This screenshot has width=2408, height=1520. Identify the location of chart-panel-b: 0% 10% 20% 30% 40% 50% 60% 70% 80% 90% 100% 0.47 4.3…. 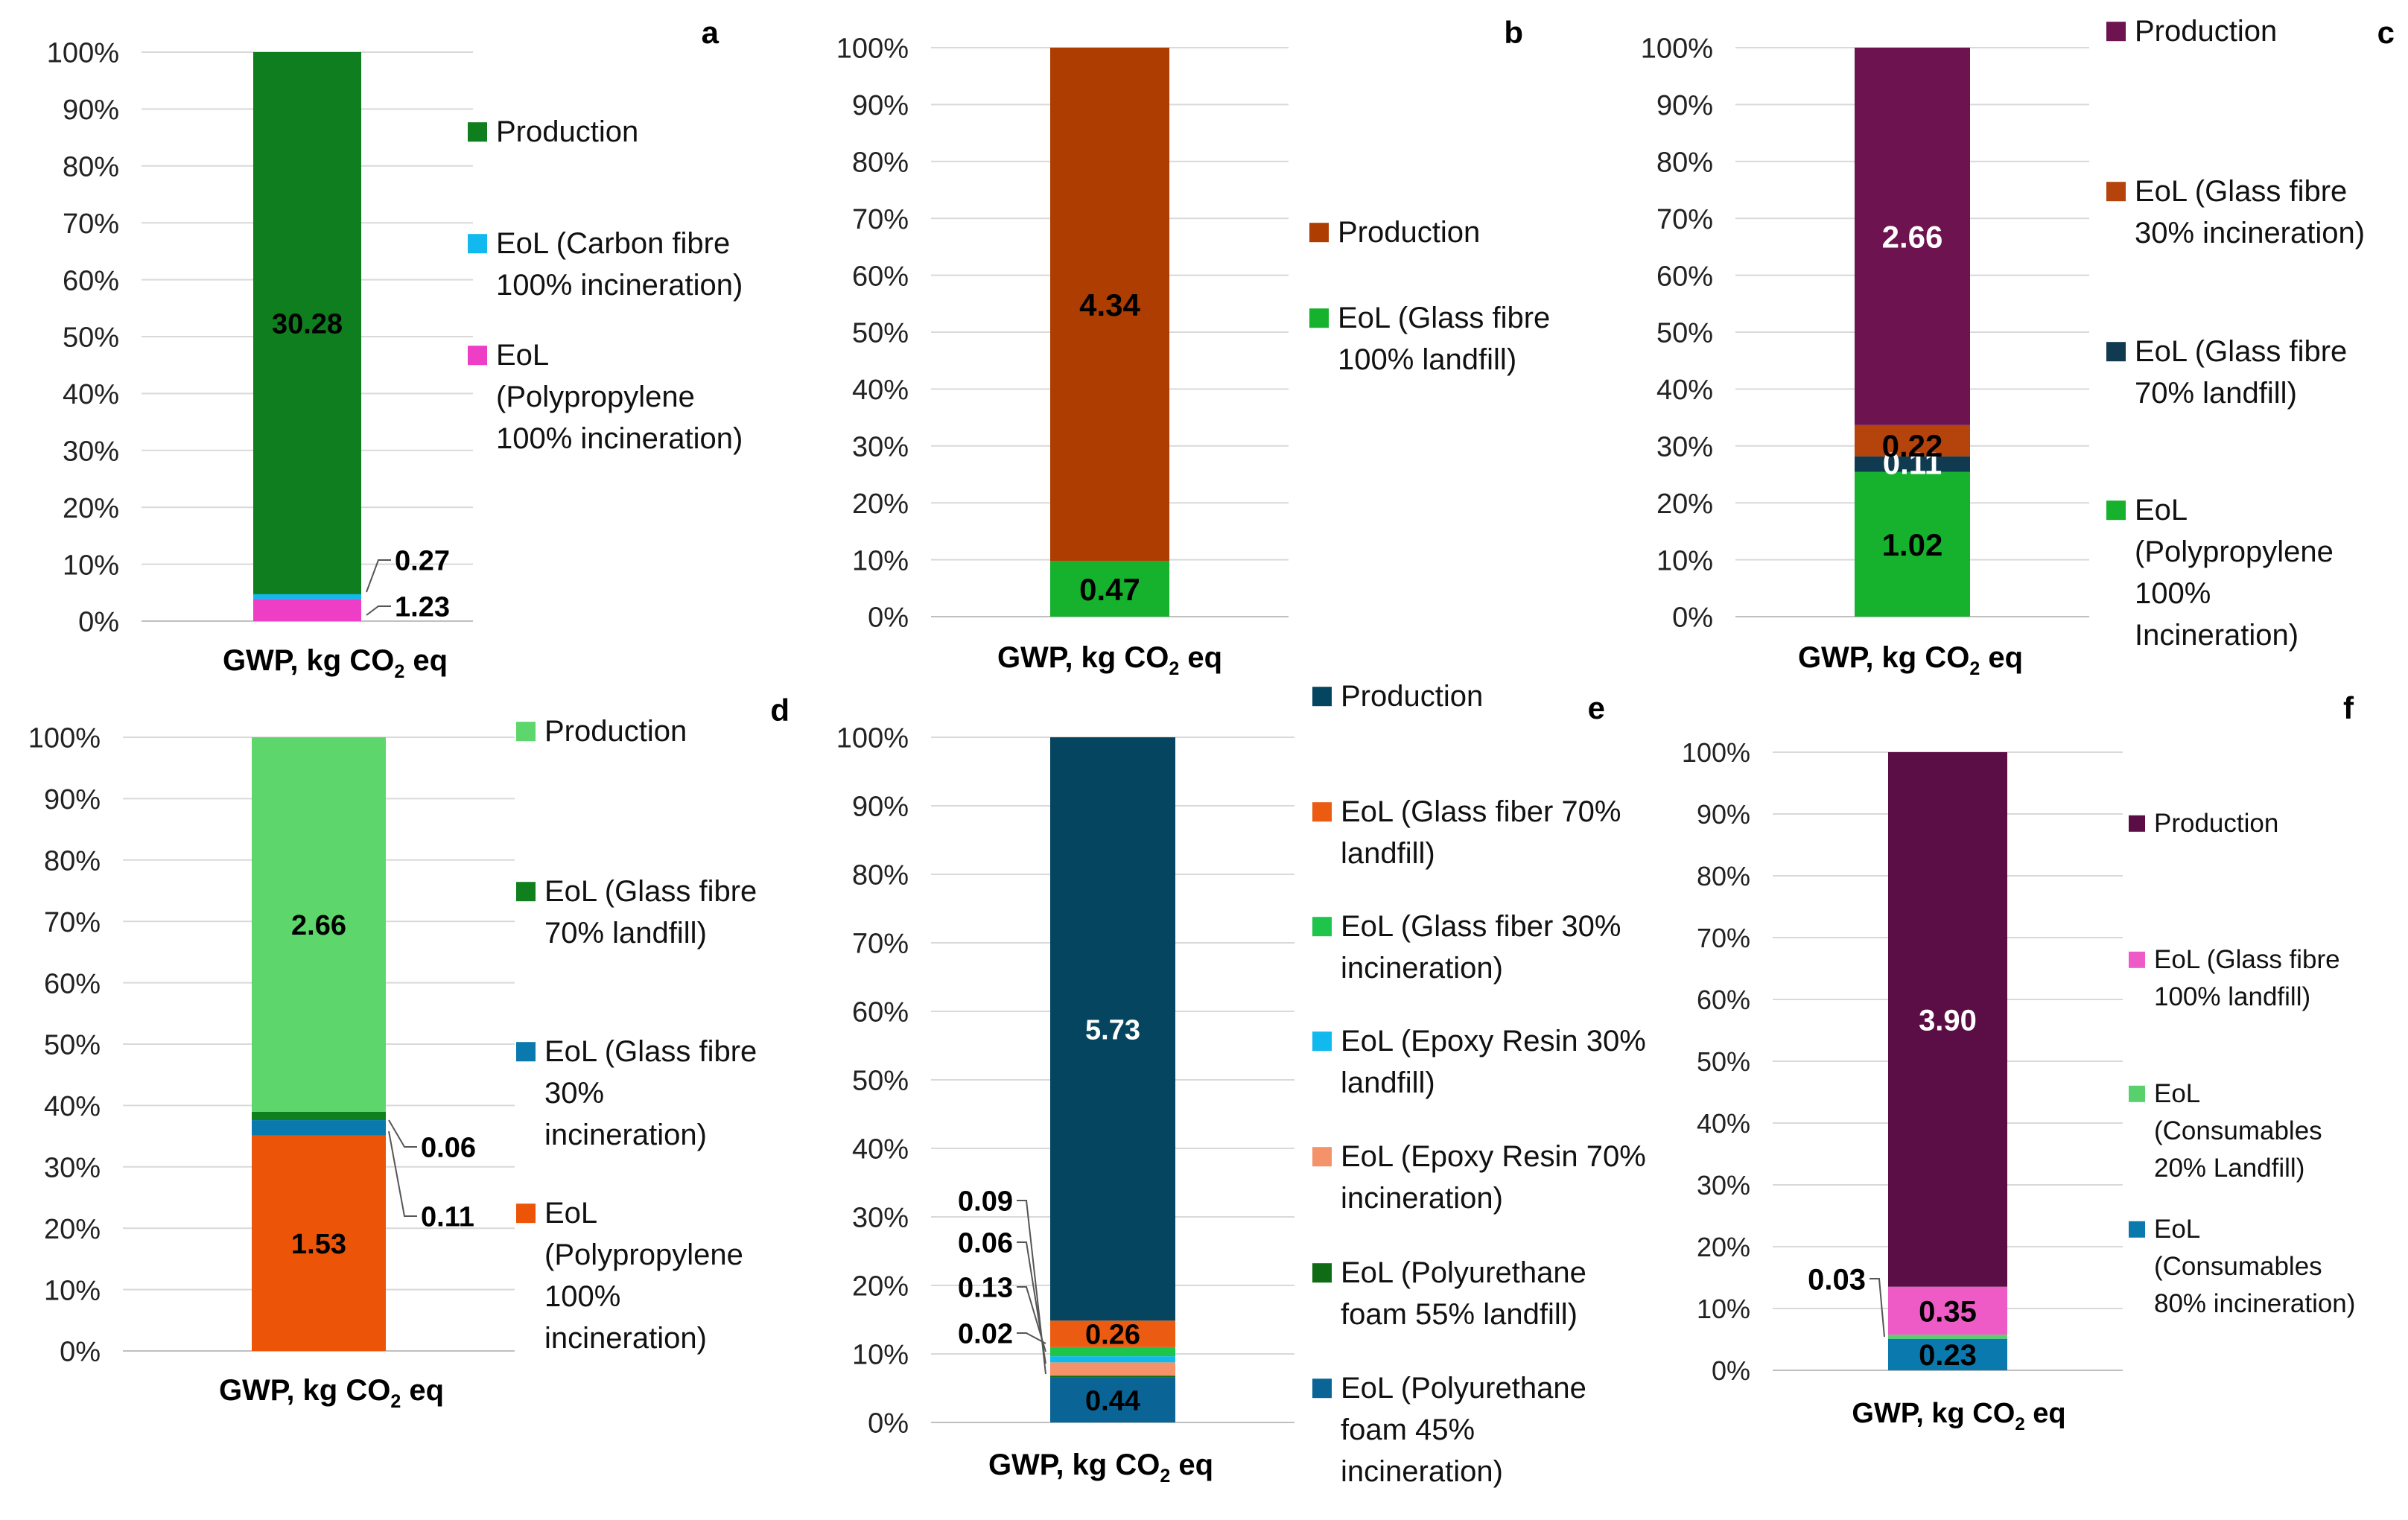
(1194, 347).